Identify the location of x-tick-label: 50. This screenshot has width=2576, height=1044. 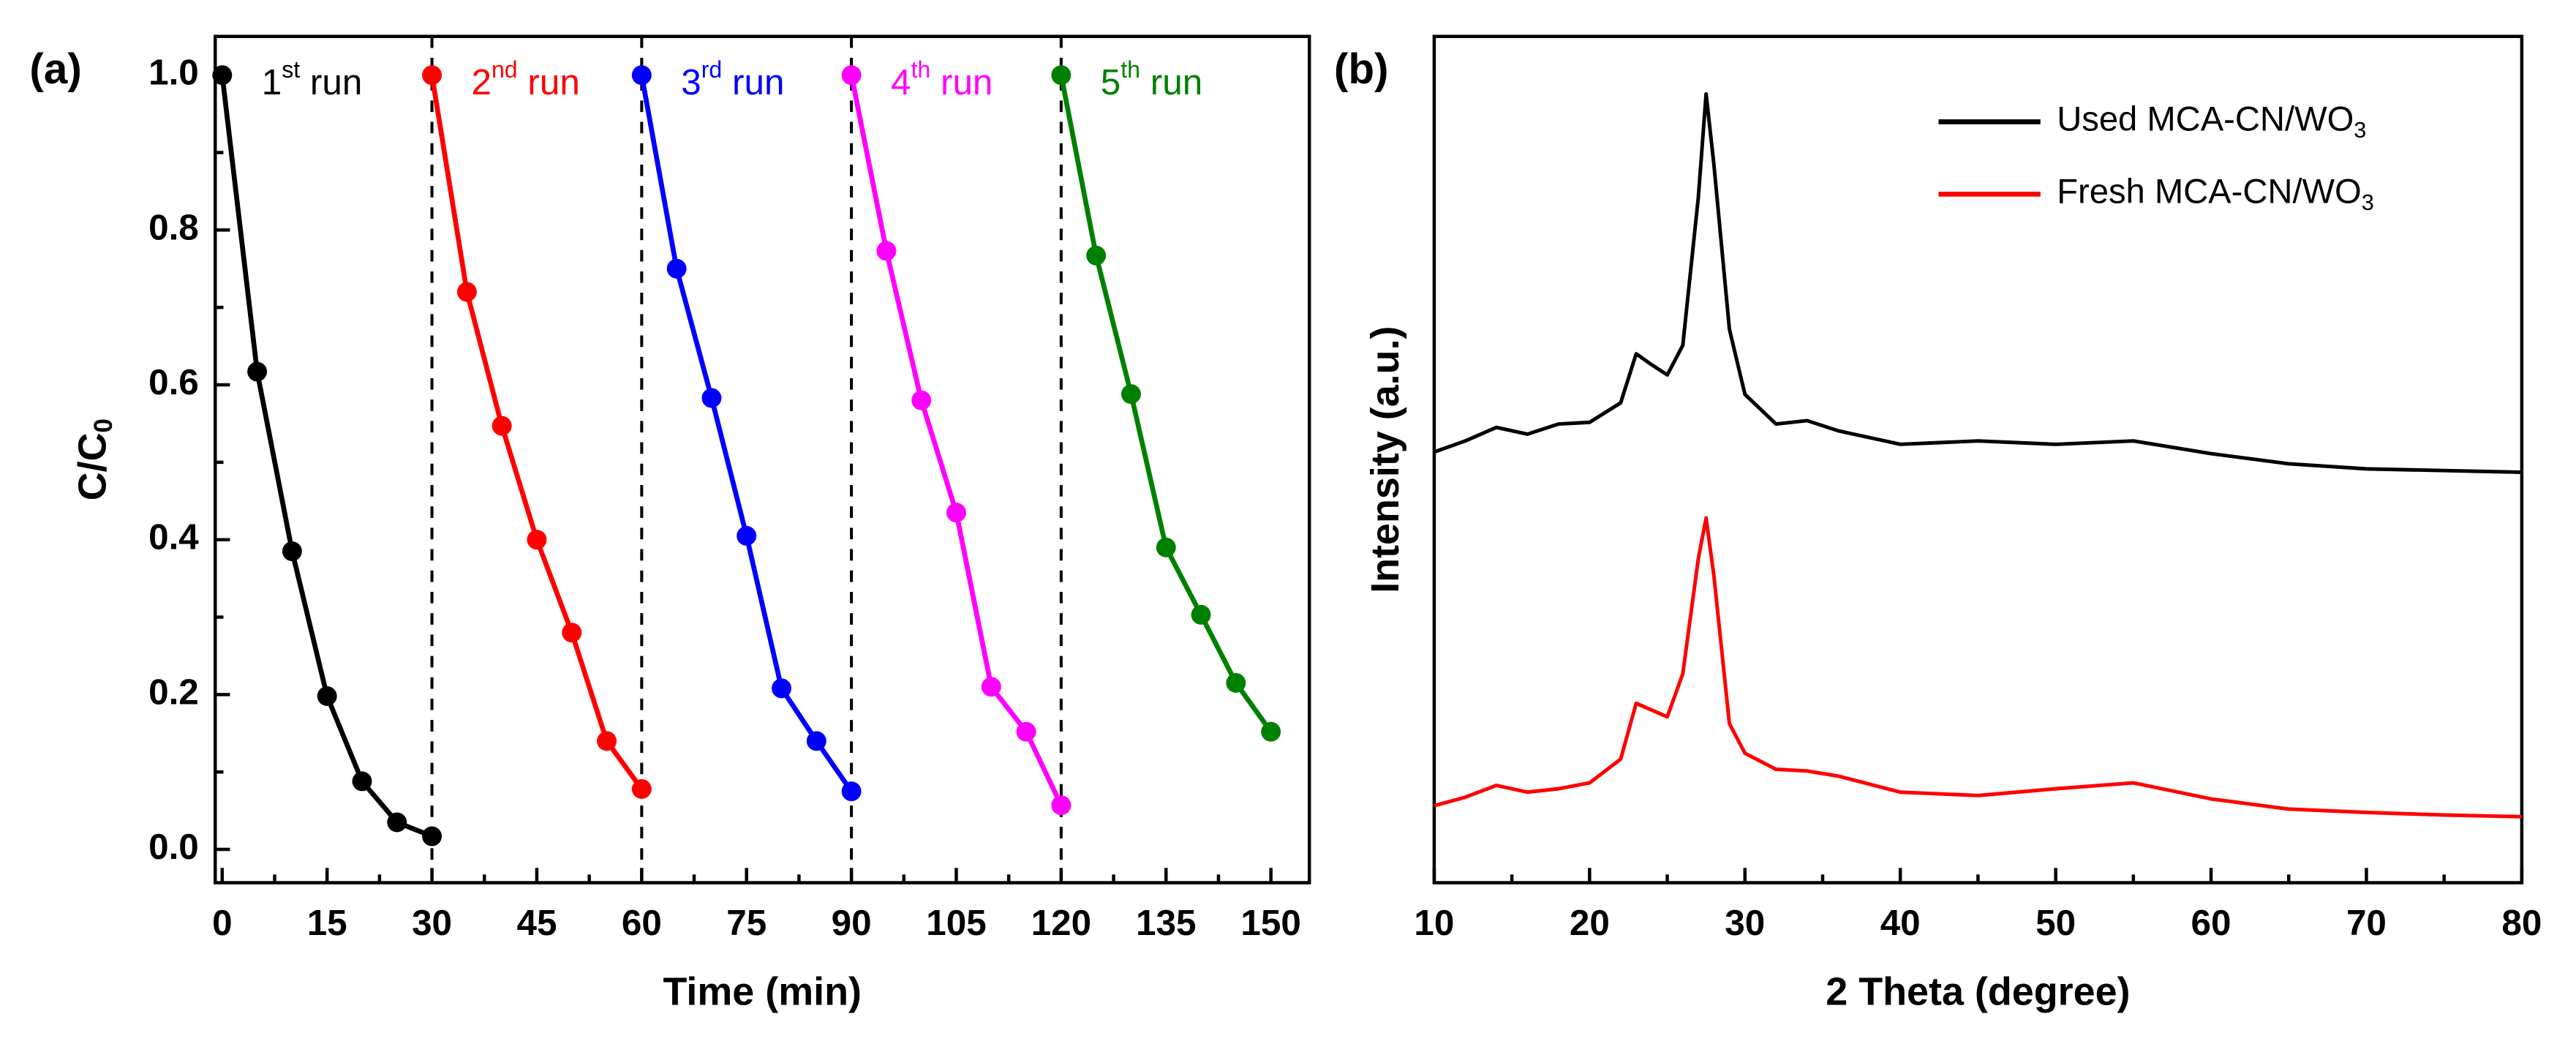
(2055, 923).